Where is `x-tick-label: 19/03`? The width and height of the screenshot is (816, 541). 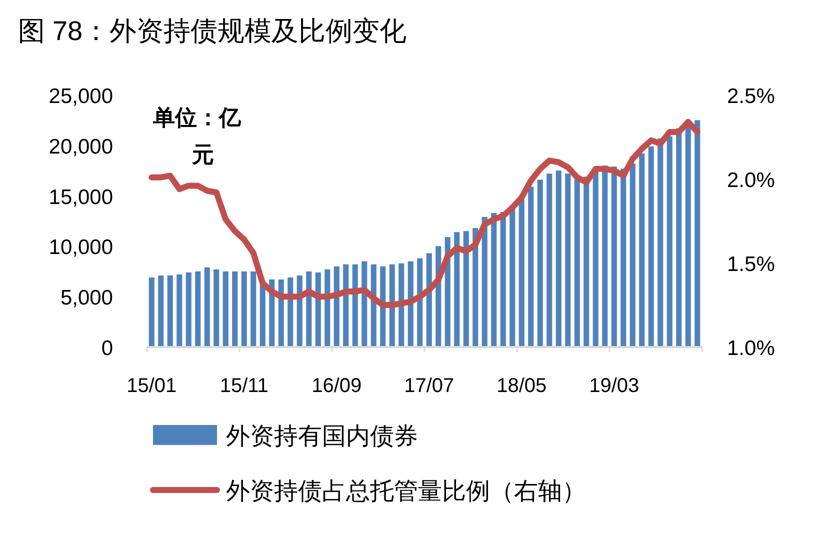 x-tick-label: 19/03 is located at coordinates (614, 386).